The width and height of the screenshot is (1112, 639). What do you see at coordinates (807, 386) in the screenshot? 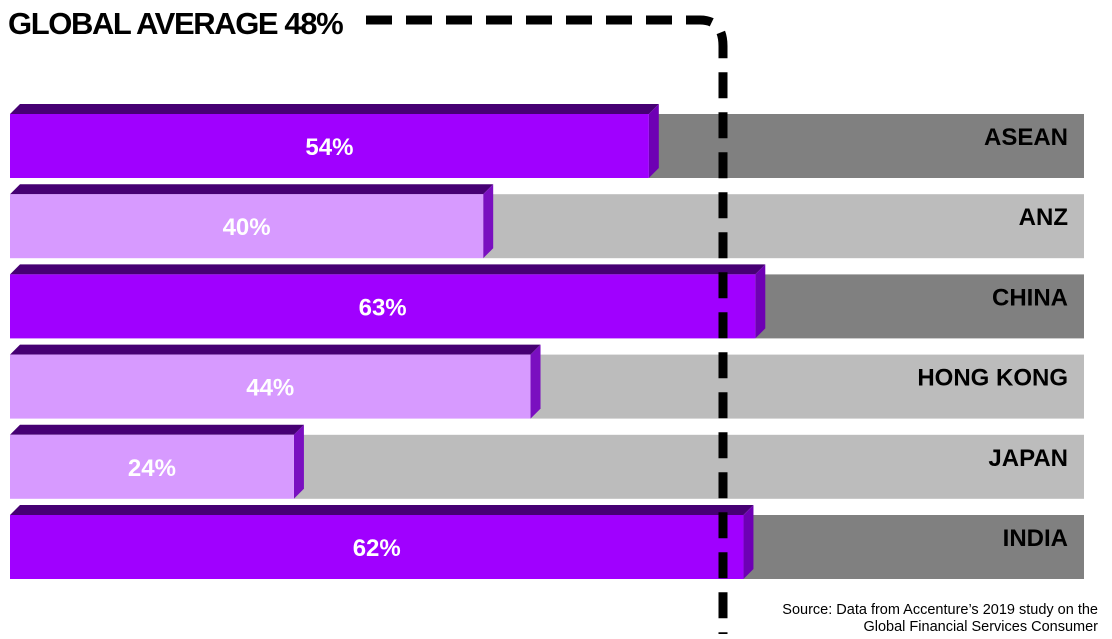
I see `bar-track-hong-kong` at bounding box center [807, 386].